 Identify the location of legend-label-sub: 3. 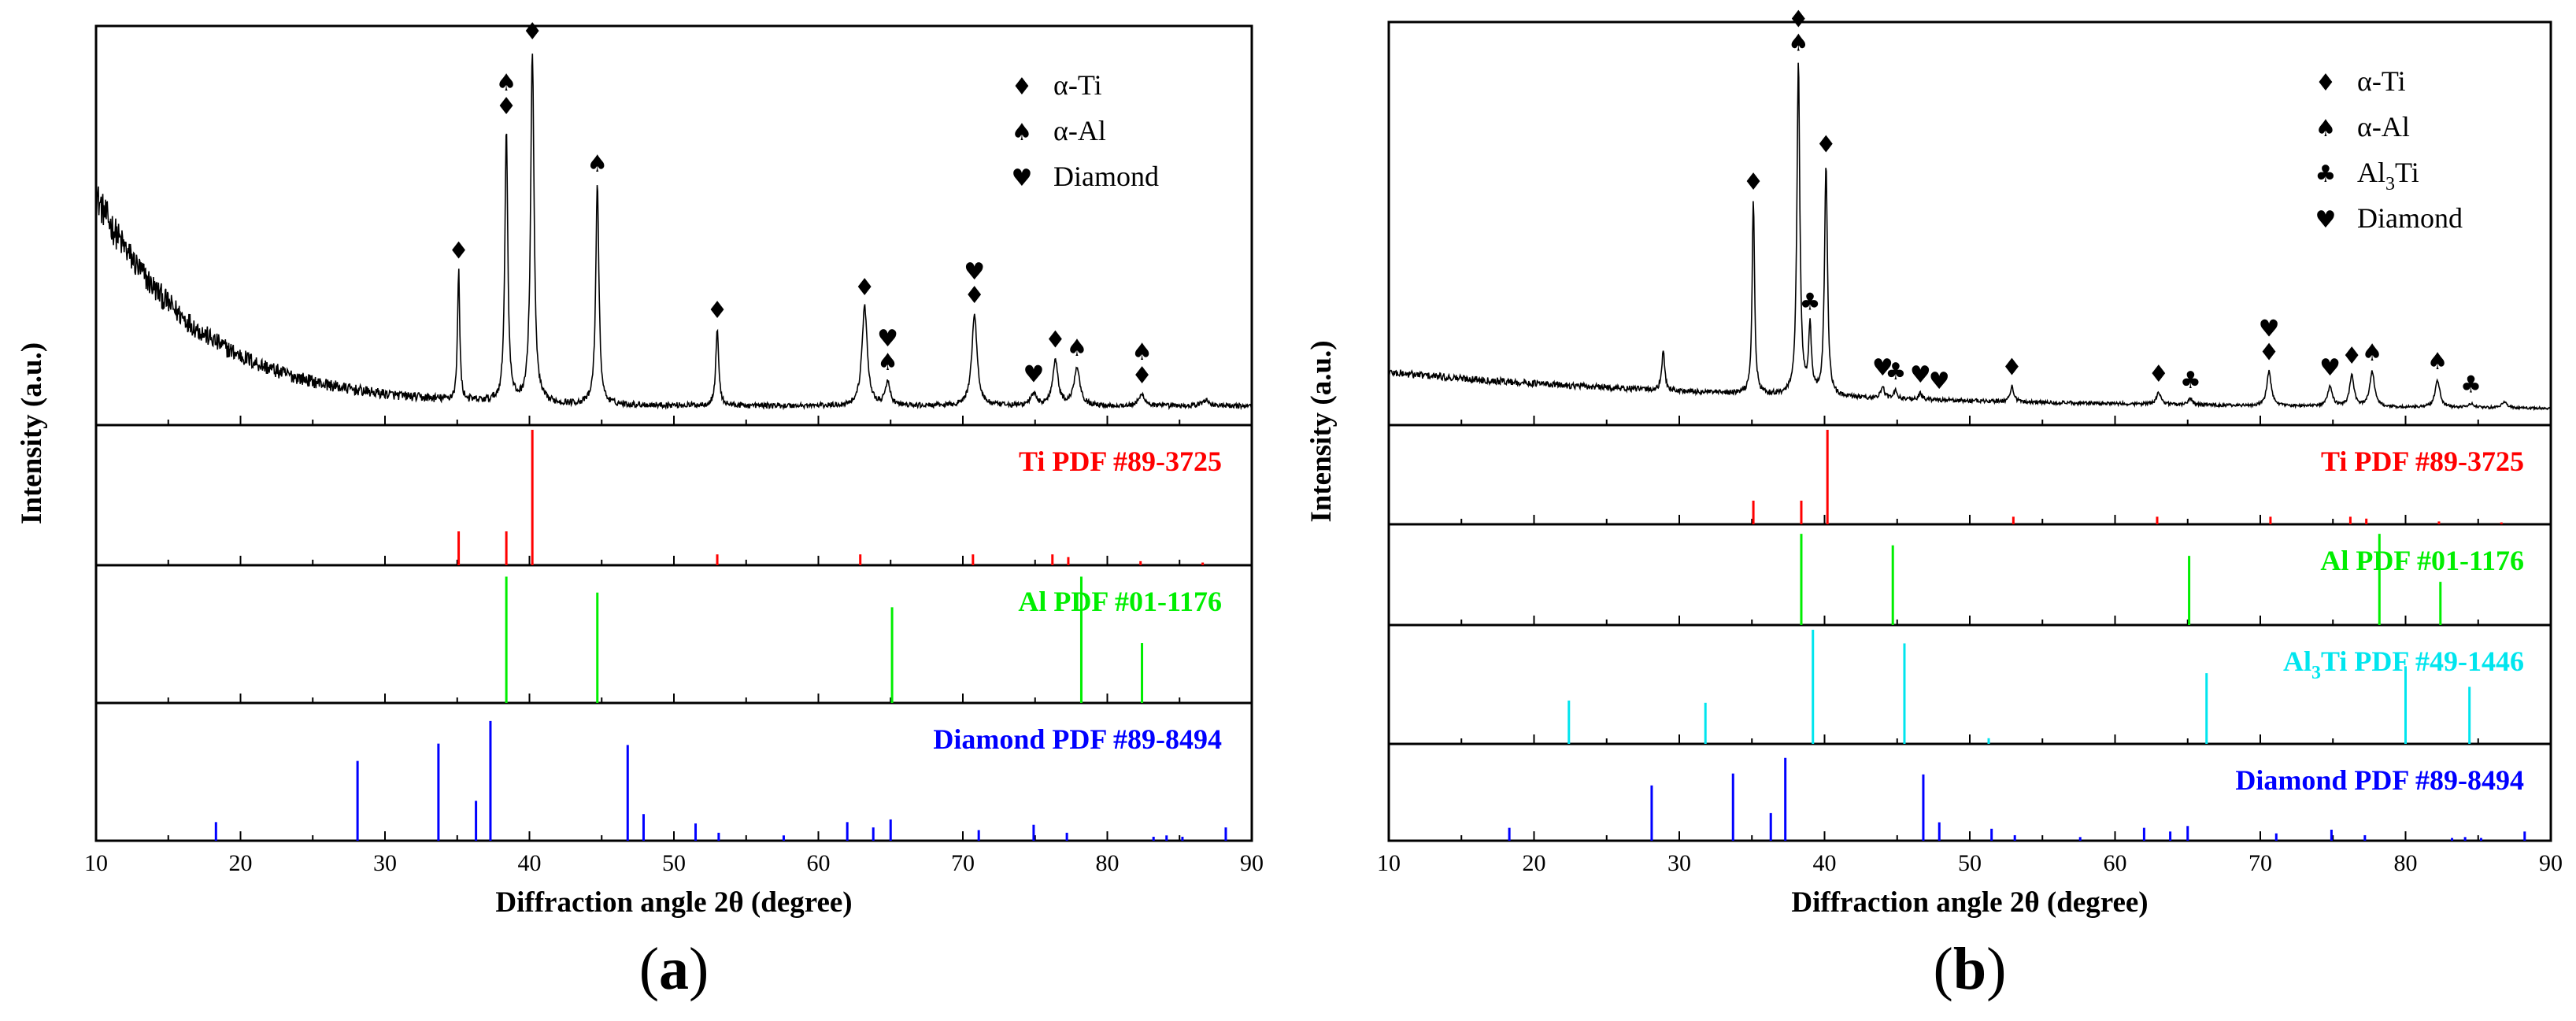
(2390, 184).